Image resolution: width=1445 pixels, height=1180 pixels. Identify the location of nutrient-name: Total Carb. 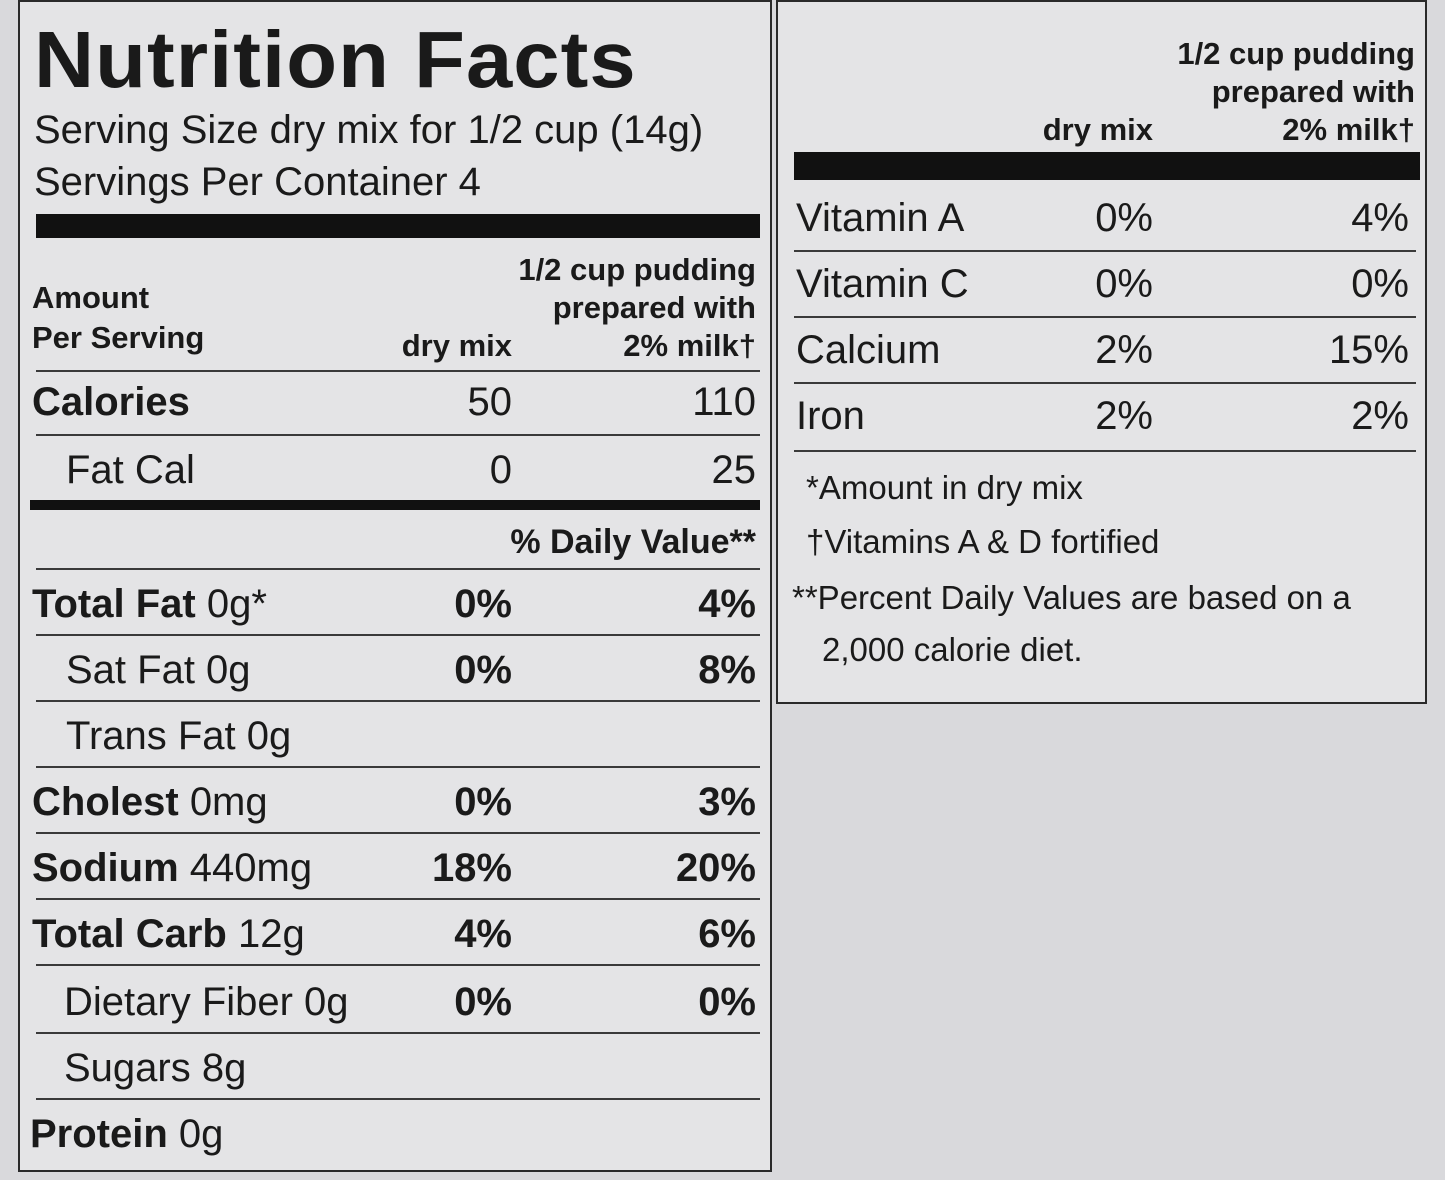
(129, 934).